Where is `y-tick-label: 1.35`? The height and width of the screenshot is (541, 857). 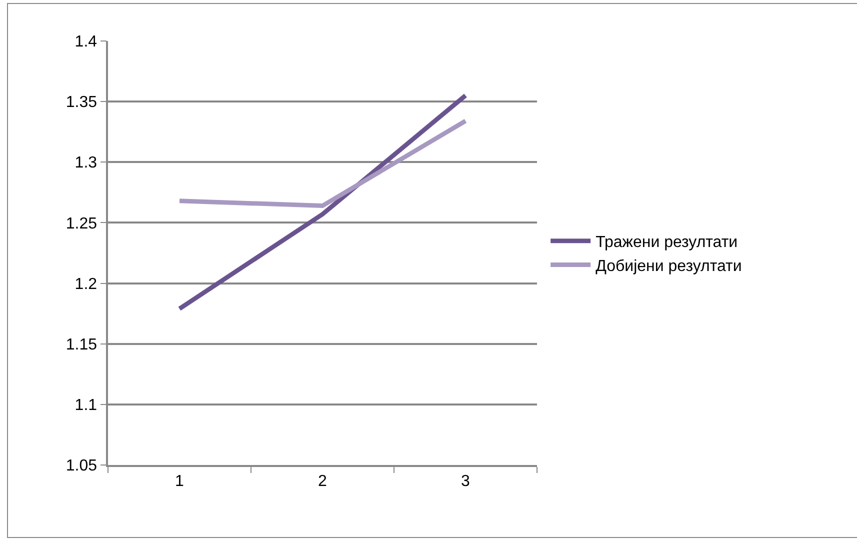 y-tick-label: 1.35 is located at coordinates (82, 103).